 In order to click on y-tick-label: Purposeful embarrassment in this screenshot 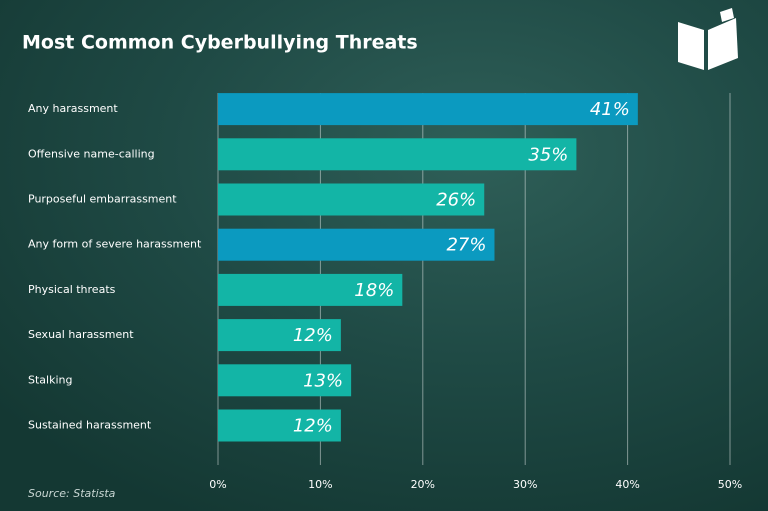, I will do `click(102, 199)`.